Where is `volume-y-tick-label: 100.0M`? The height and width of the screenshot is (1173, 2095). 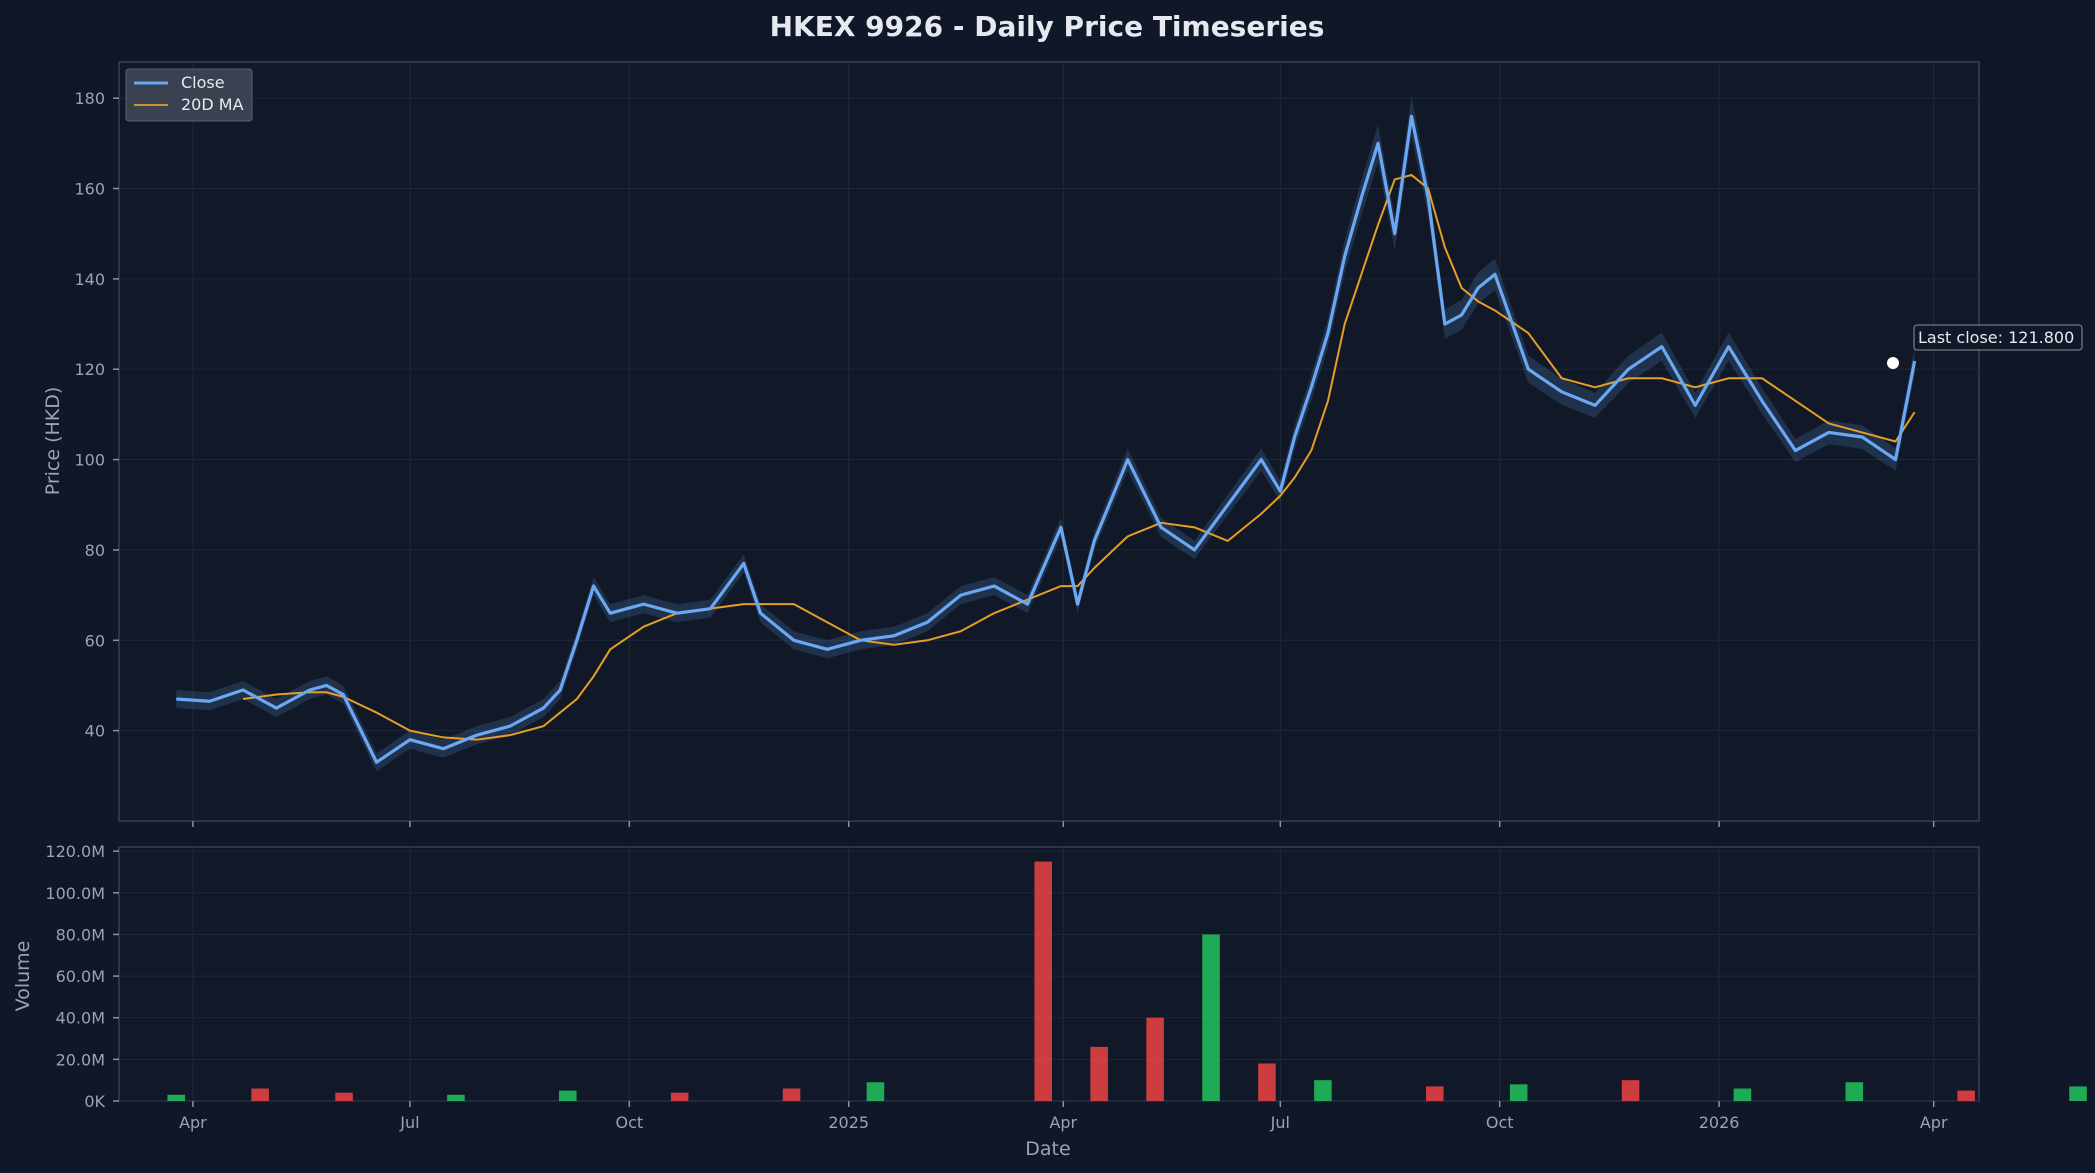 volume-y-tick-label: 100.0M is located at coordinates (75, 893).